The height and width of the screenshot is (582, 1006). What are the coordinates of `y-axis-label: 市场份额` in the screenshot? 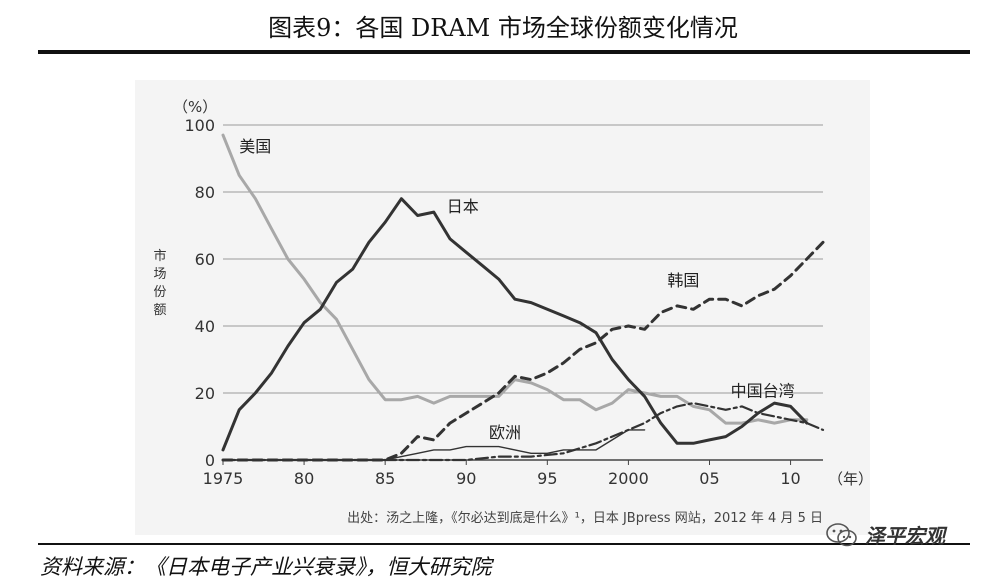 It's located at (159, 283).